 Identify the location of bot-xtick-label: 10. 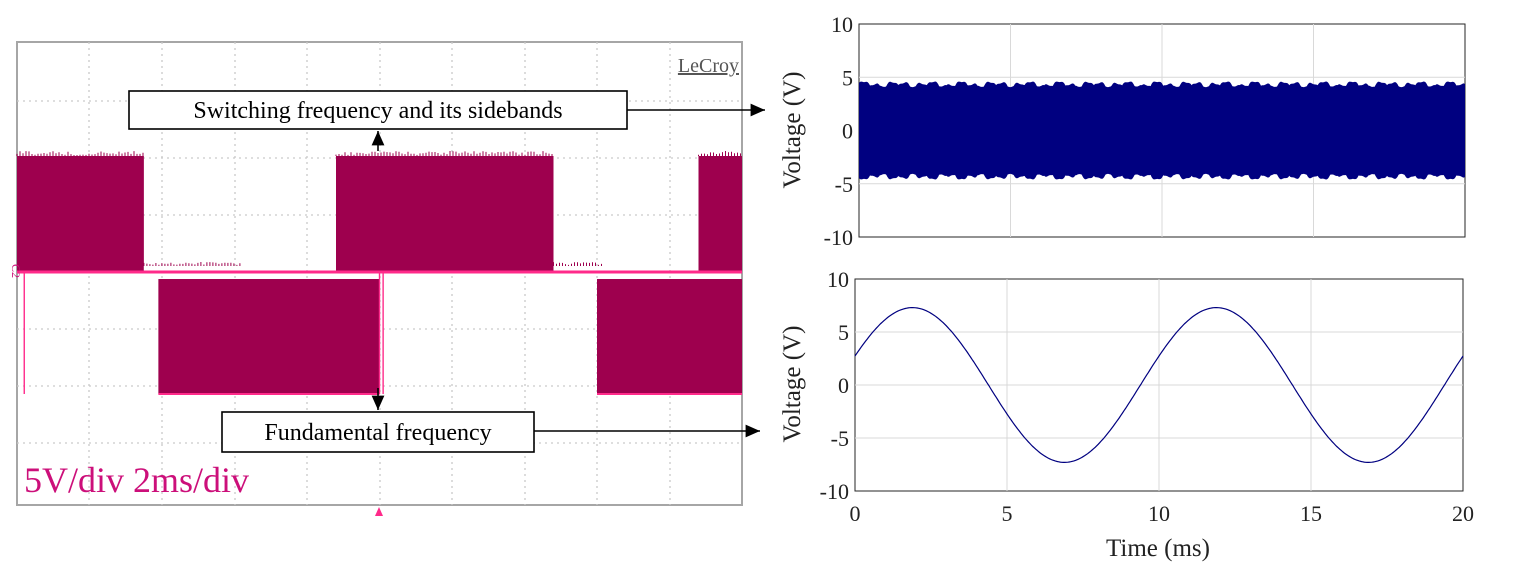
(1159, 513).